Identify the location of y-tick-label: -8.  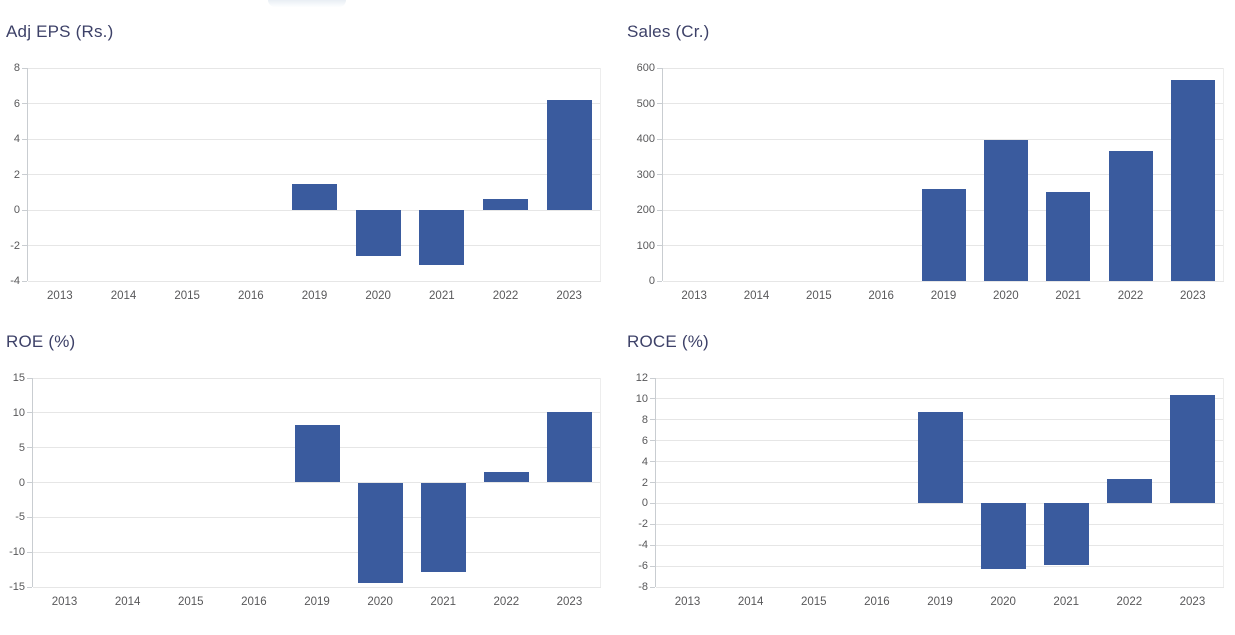
(643, 587).